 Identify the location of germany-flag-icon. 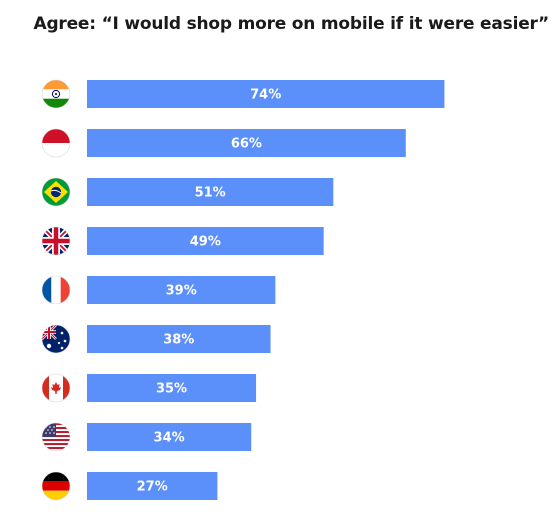
(56, 486).